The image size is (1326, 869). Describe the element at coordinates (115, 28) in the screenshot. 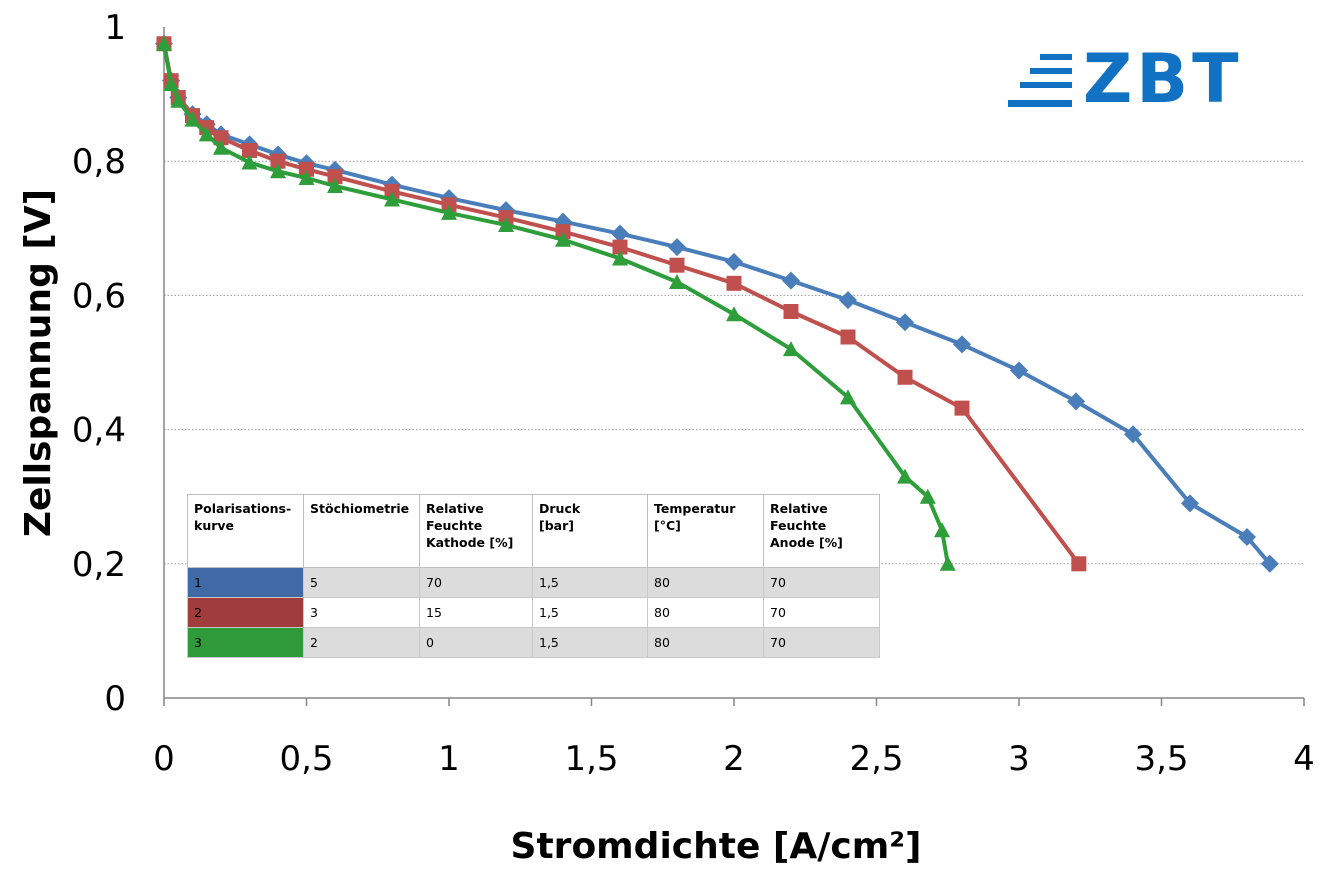

I see `y-tick-label: 1` at that location.